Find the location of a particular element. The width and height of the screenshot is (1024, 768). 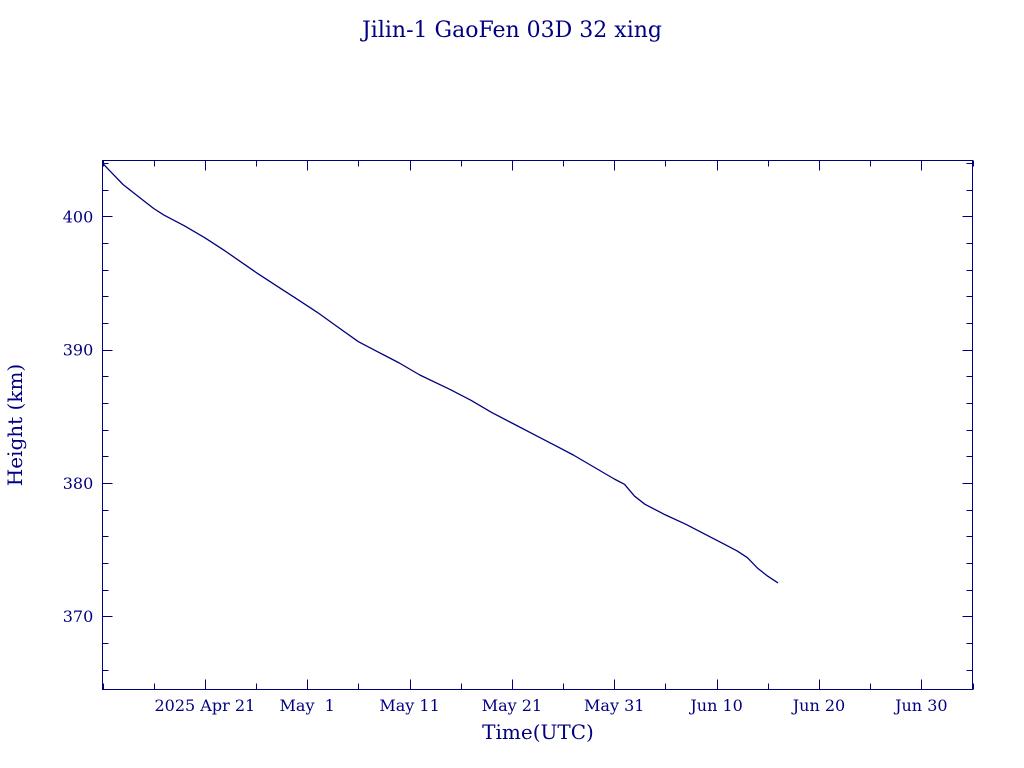

y-tick-label: 400 is located at coordinates (78, 216).